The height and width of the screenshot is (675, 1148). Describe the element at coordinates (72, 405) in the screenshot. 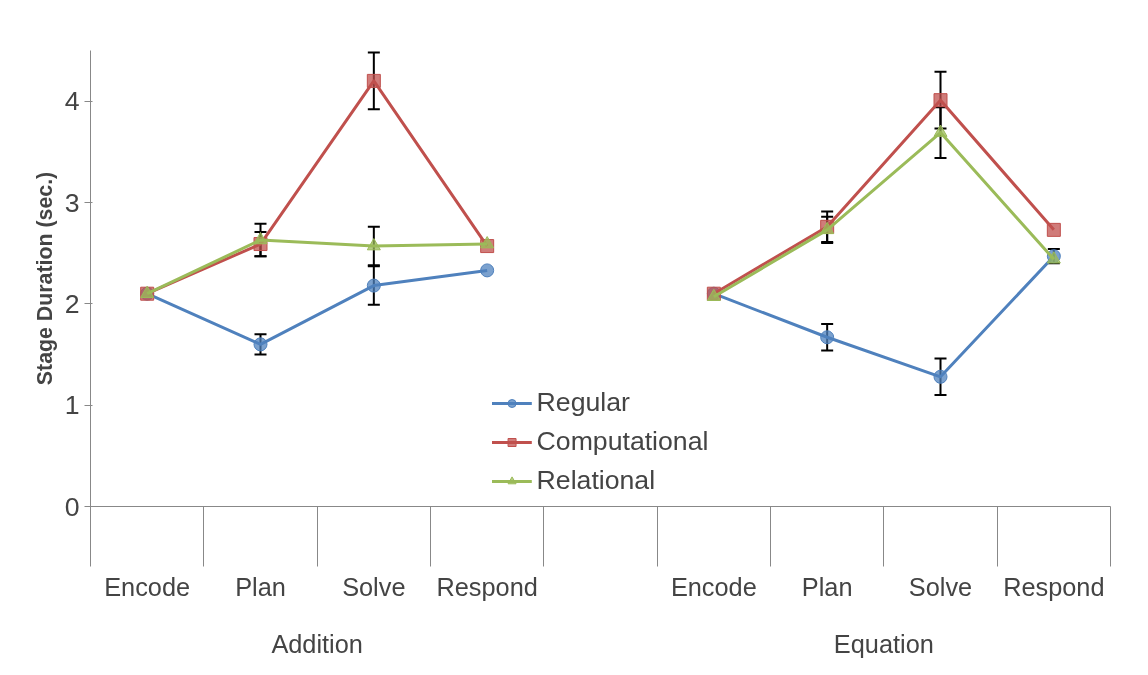

I see `y-tick-label: 1` at that location.